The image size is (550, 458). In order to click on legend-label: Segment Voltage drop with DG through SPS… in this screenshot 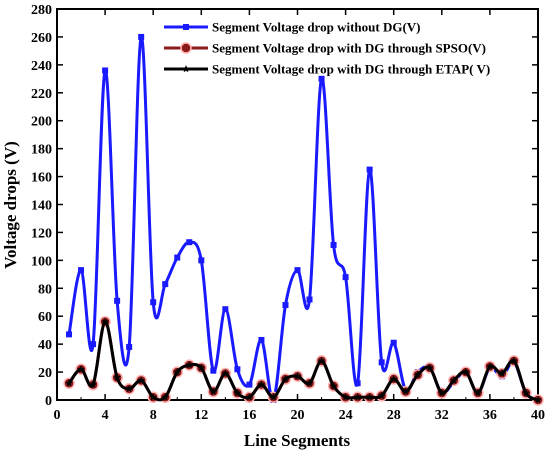, I will do `click(349, 48)`.